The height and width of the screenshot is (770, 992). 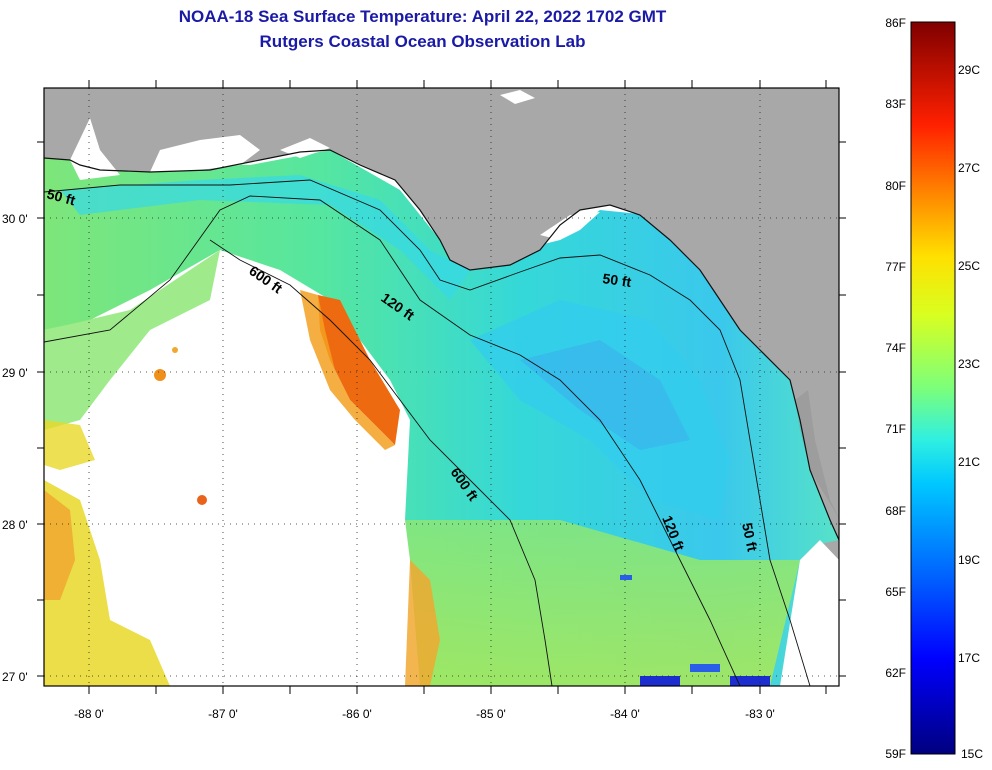 What do you see at coordinates (969, 168) in the screenshot?
I see `colorbar-c-label: 27C` at bounding box center [969, 168].